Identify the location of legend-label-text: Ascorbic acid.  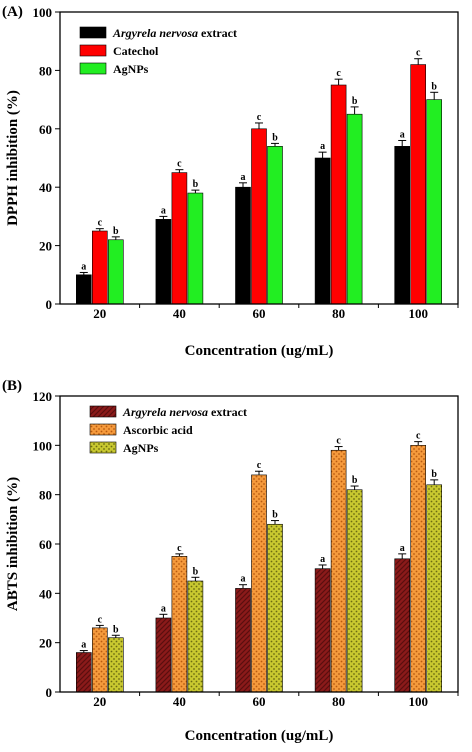
(158, 430).